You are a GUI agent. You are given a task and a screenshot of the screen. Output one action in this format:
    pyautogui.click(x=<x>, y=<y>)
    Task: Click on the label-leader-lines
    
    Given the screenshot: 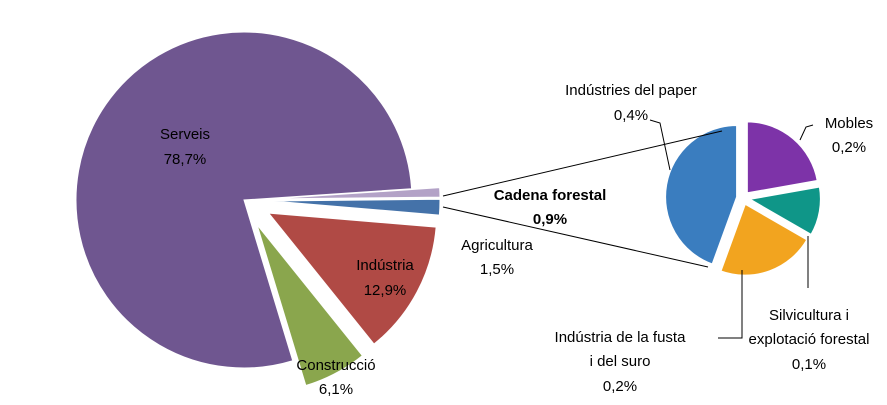 What is the action you would take?
    pyautogui.click(x=731, y=229)
    